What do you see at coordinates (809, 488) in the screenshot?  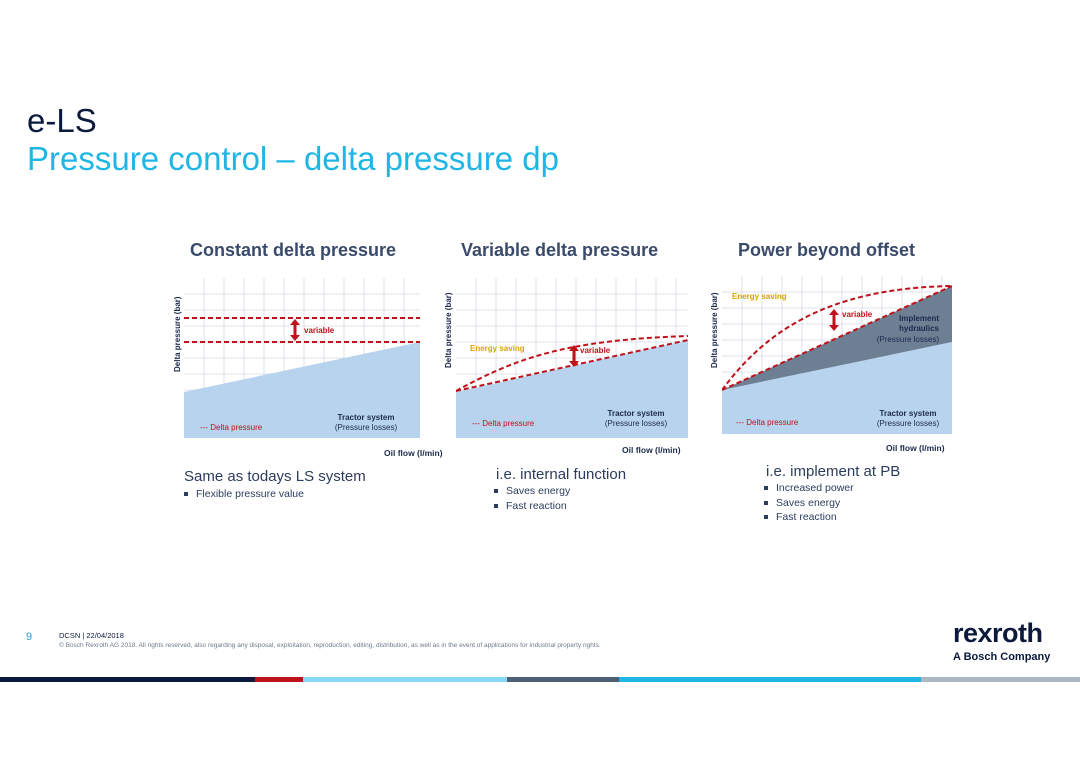 I see `bullet-item: Increased power` at bounding box center [809, 488].